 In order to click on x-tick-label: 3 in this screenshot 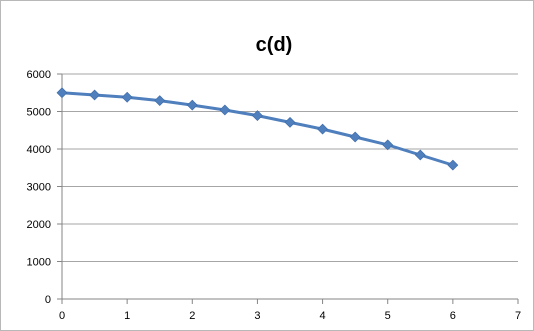, I will do `click(257, 316)`.